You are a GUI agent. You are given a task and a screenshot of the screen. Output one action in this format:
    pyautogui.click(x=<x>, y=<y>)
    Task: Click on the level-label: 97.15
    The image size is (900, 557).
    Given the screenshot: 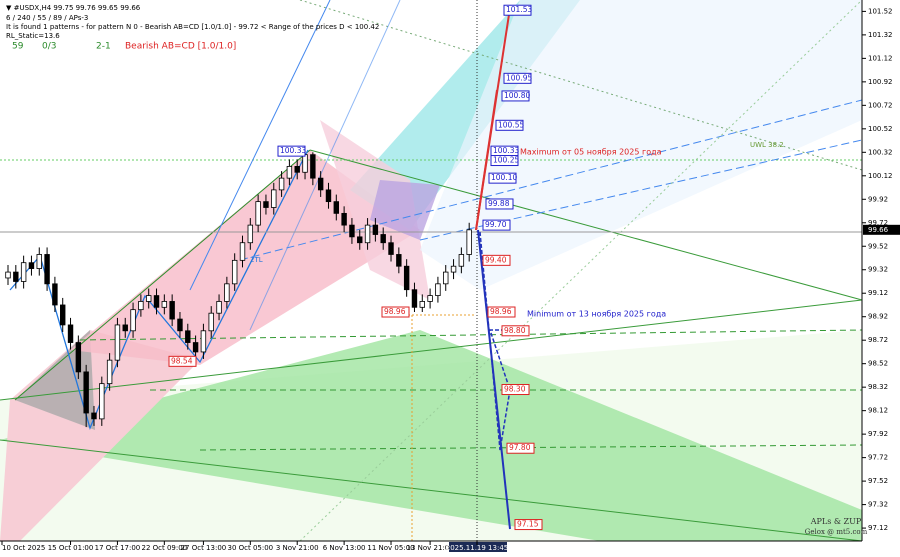 What is the action you would take?
    pyautogui.click(x=528, y=524)
    